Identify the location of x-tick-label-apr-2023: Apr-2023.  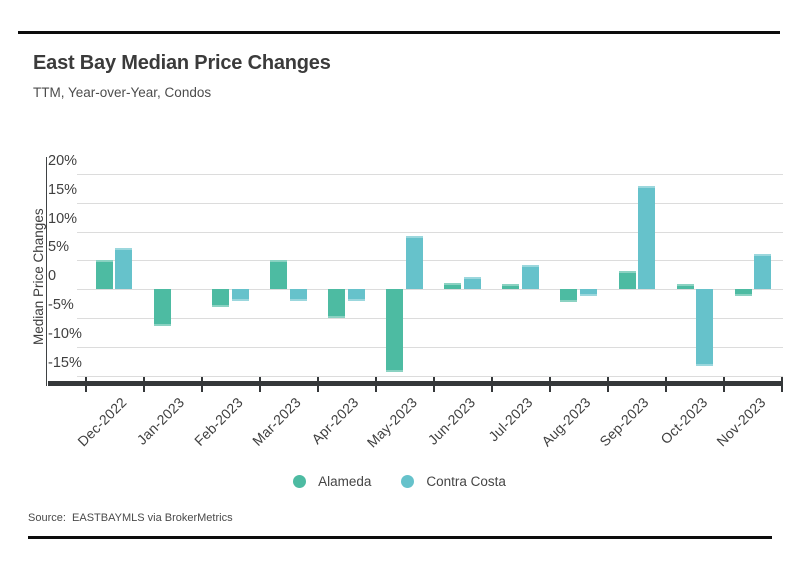
(335, 421).